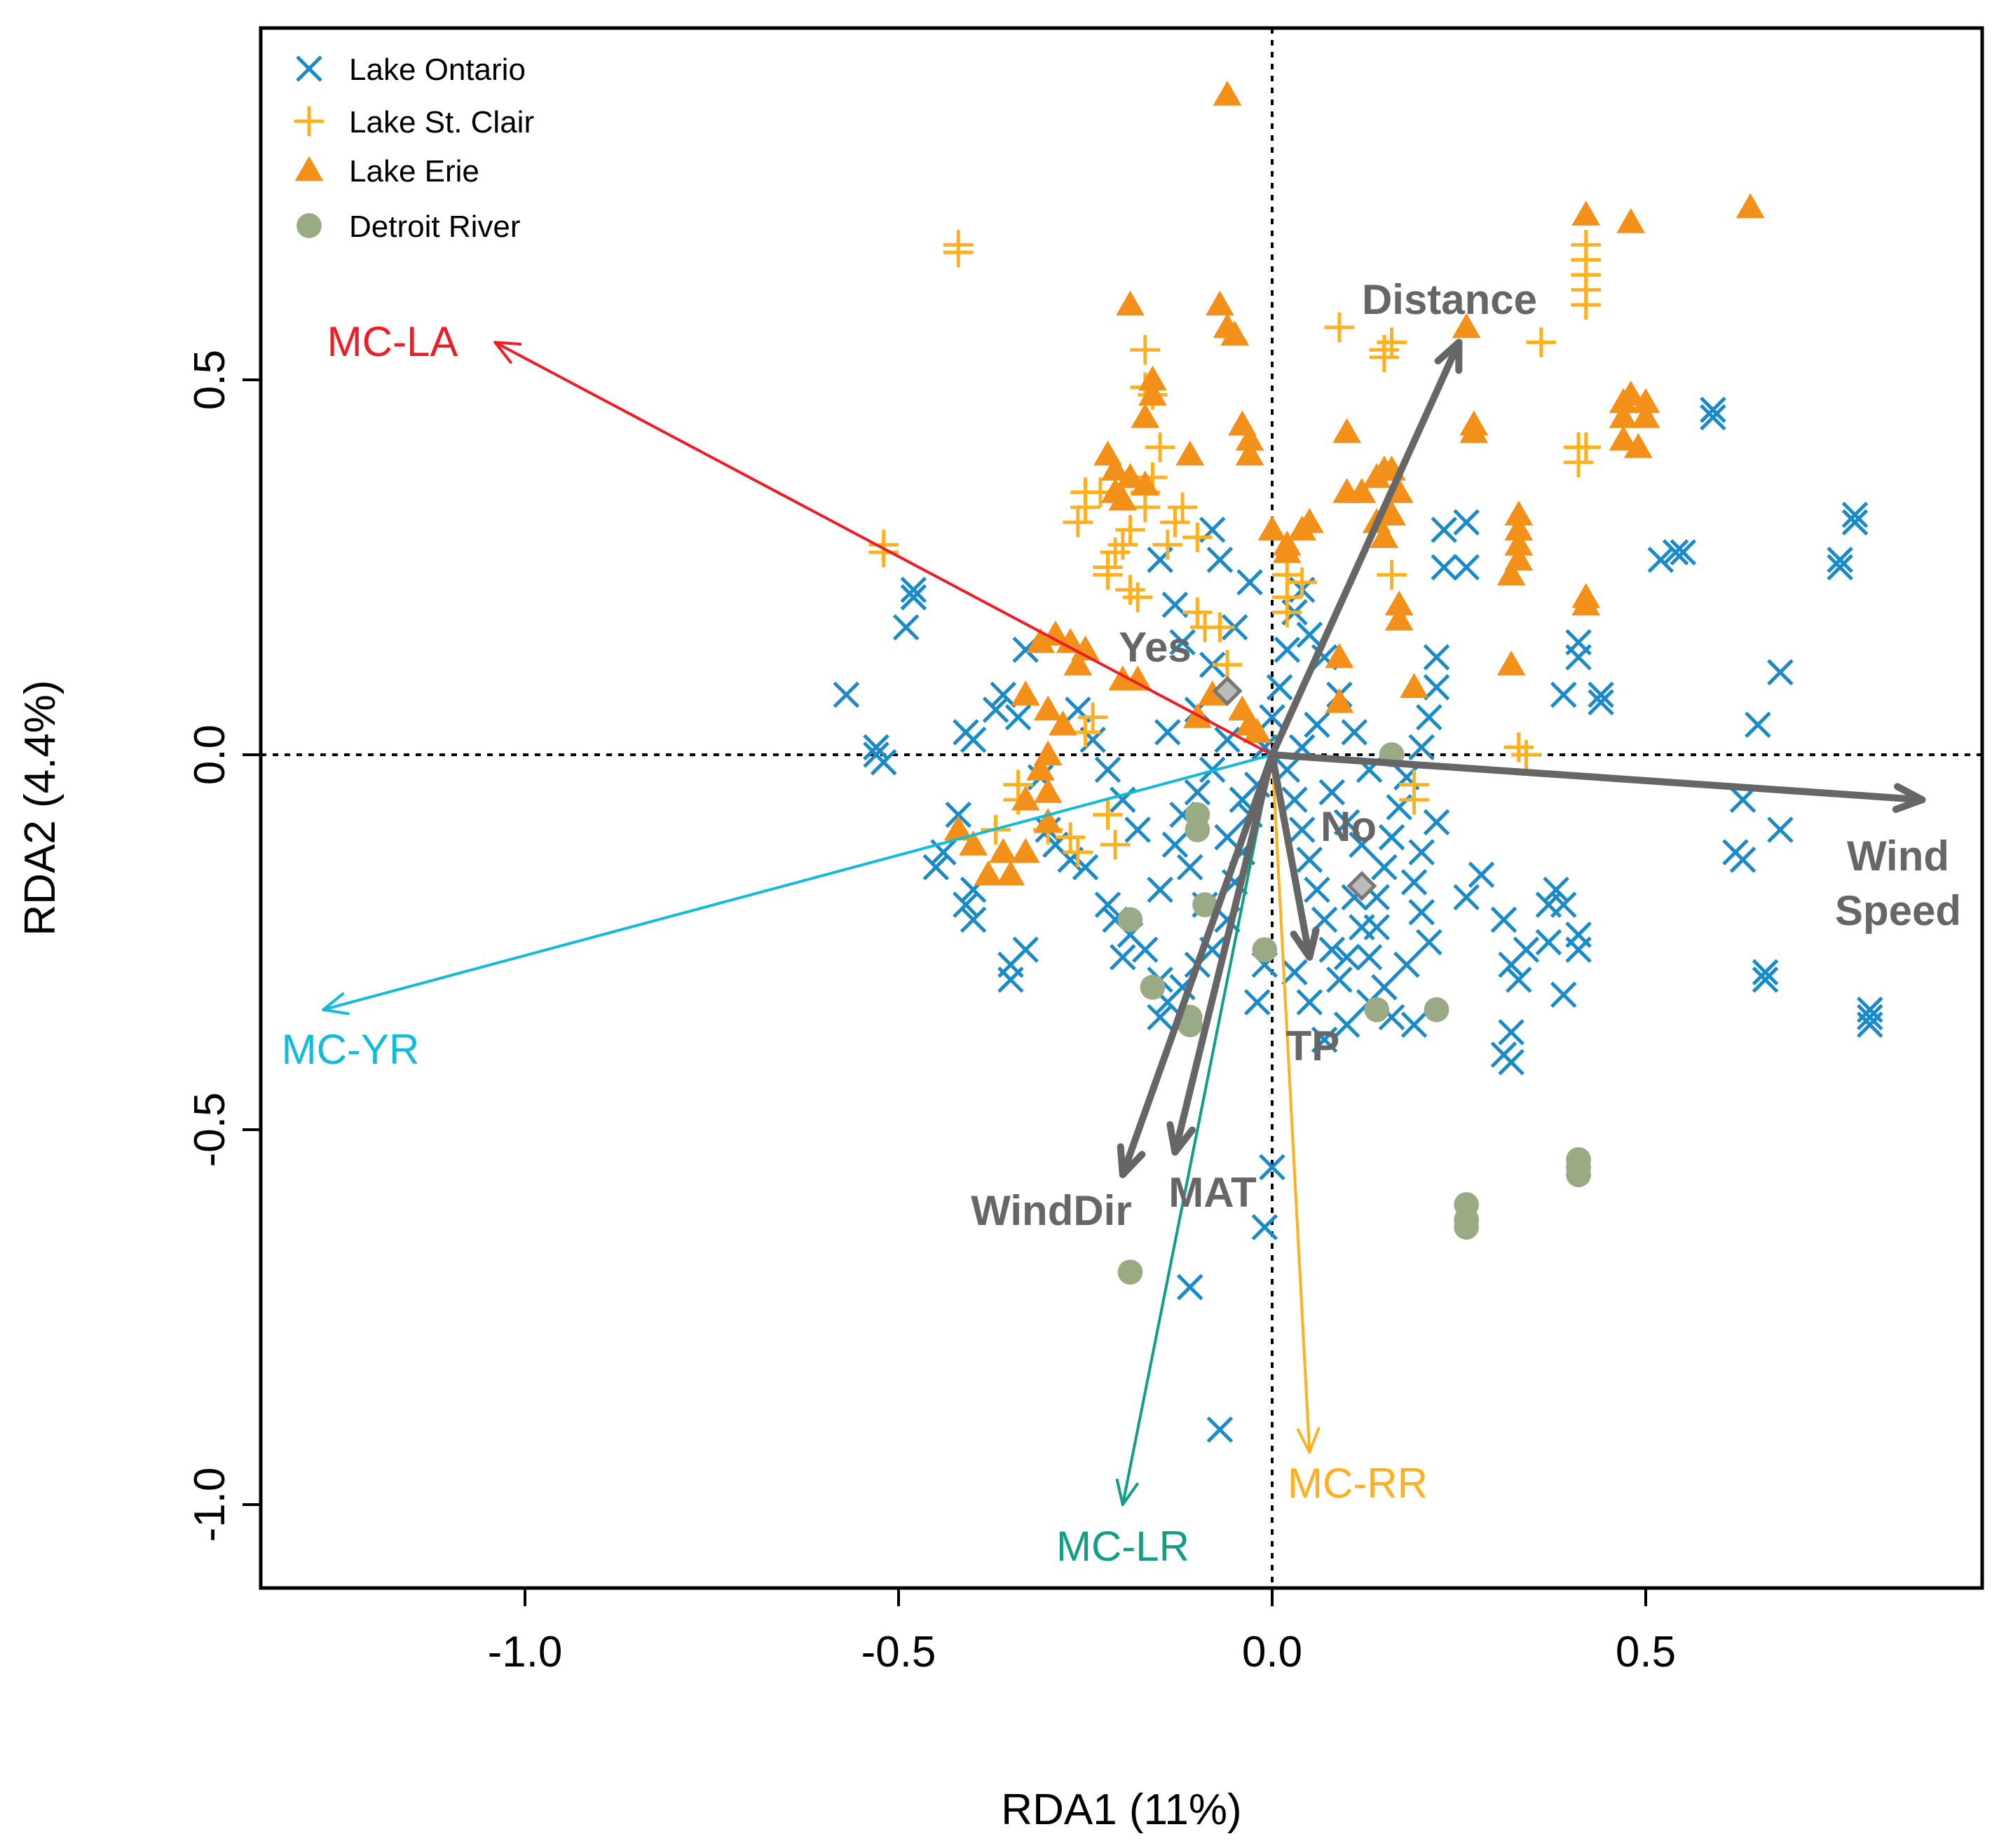  Describe the element at coordinates (1272, 1652) in the screenshot. I see `x-tick-label: 0.0` at that location.